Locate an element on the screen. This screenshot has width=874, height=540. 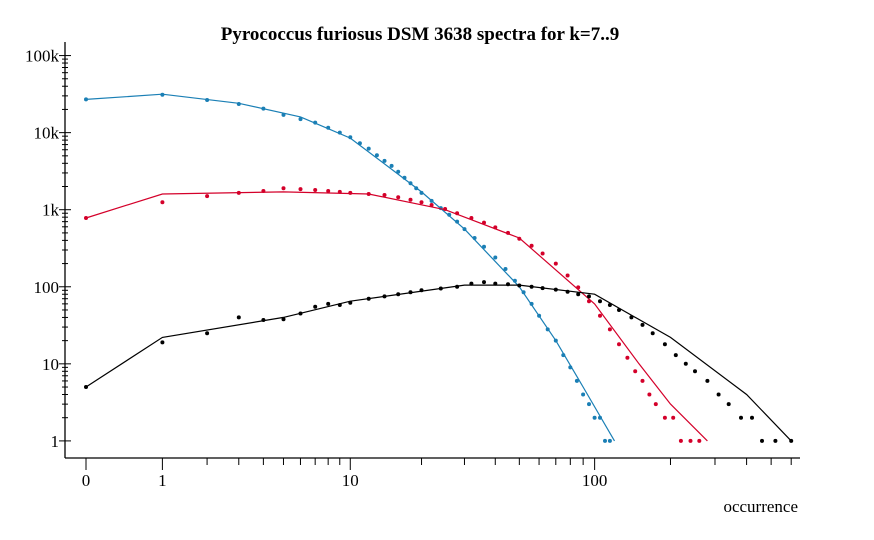
x-axis-label: occurrence is located at coordinates (760, 506).